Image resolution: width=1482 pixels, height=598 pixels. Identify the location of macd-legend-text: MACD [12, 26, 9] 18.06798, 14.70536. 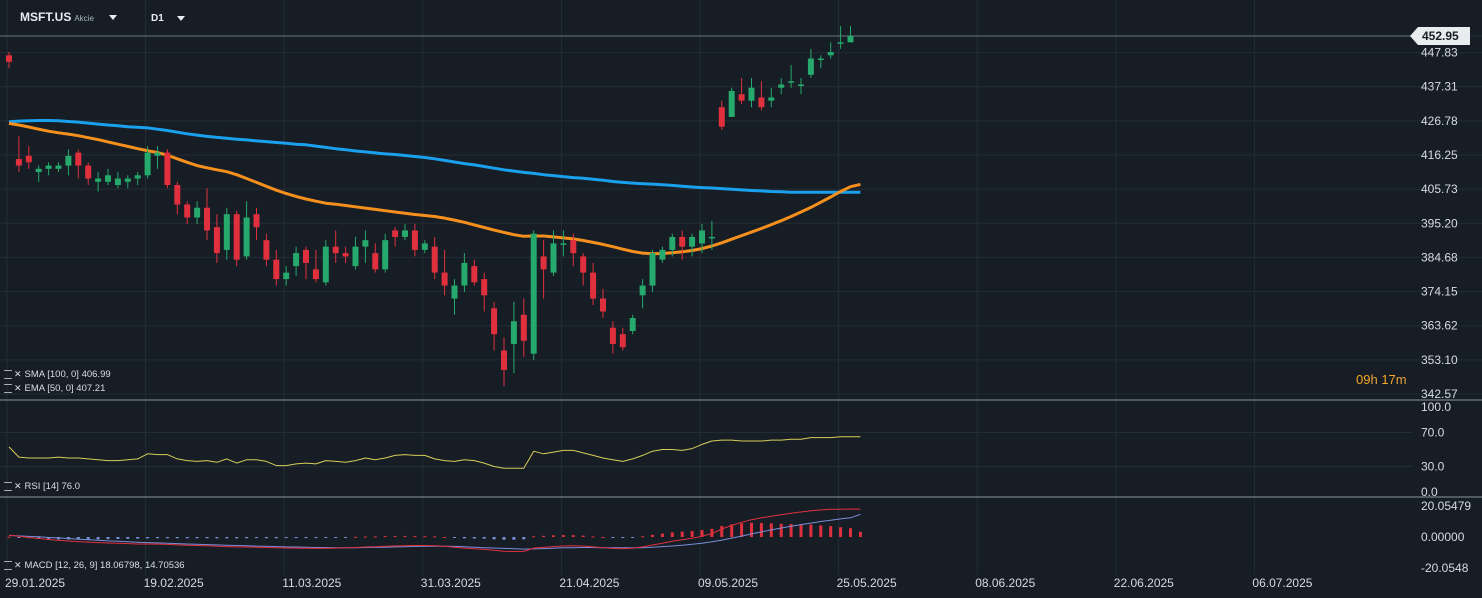
(104, 565).